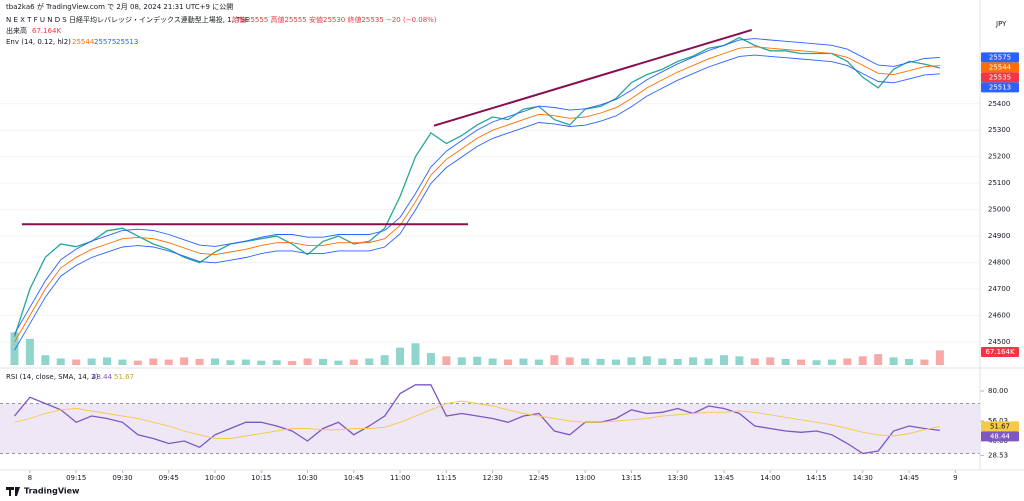  Describe the element at coordinates (30, 478) in the screenshot. I see `x-tick-label: 8` at that location.